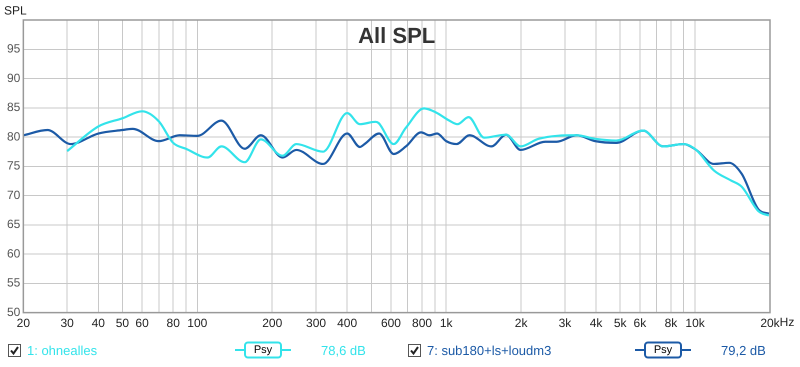 This screenshot has width=800, height=367. What do you see at coordinates (397, 35) in the screenshot?
I see `chart-title: All SPL` at bounding box center [397, 35].